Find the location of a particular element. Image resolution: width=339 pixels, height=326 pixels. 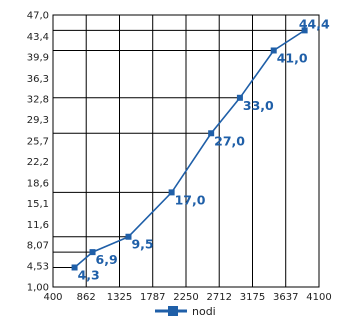

data-label: 33,0 is located at coordinates (258, 105).